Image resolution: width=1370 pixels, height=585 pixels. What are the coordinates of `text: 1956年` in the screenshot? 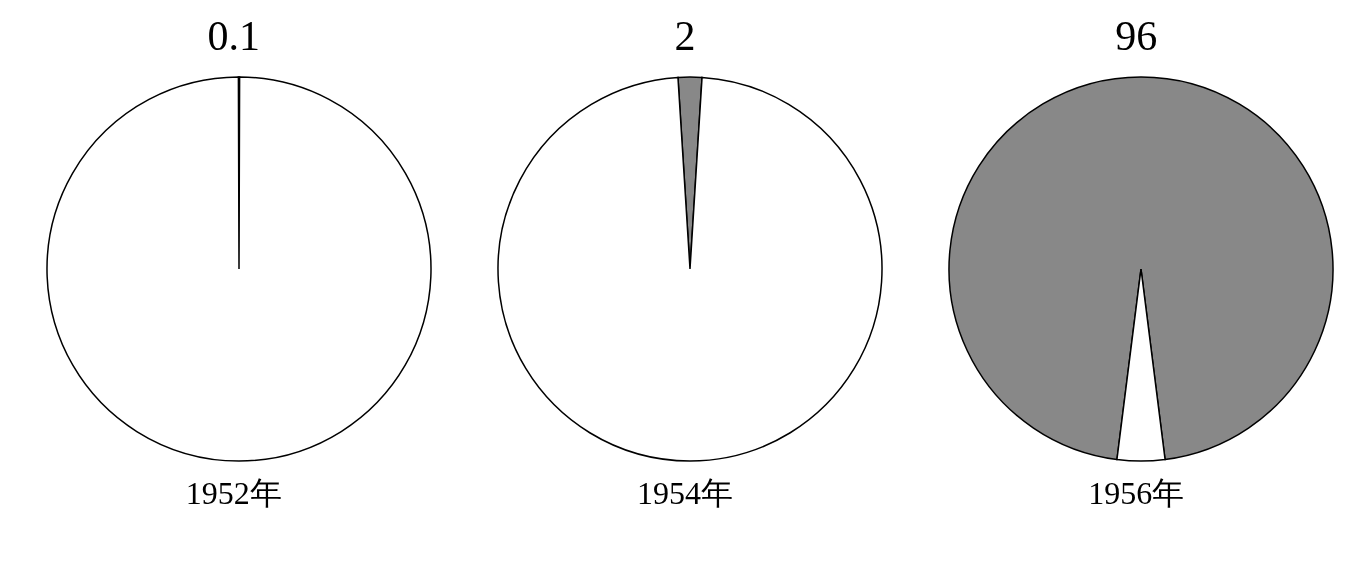 It's located at (1136, 493).